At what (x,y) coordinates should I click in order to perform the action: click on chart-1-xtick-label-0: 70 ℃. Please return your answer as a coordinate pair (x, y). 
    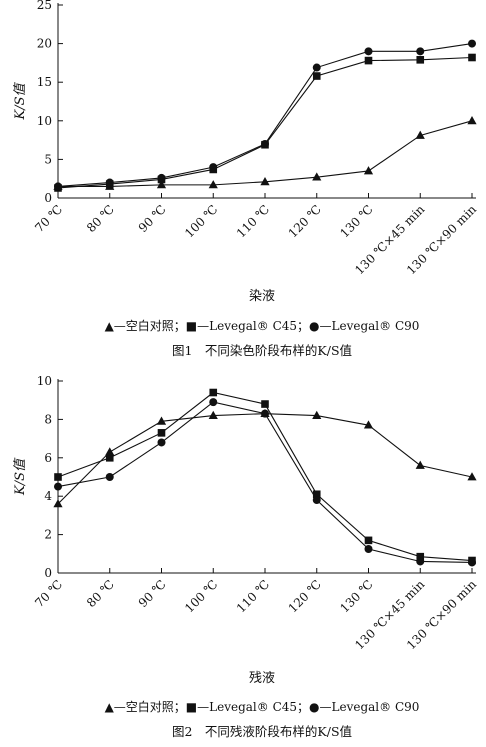
    Looking at the image, I should click on (48, 218).